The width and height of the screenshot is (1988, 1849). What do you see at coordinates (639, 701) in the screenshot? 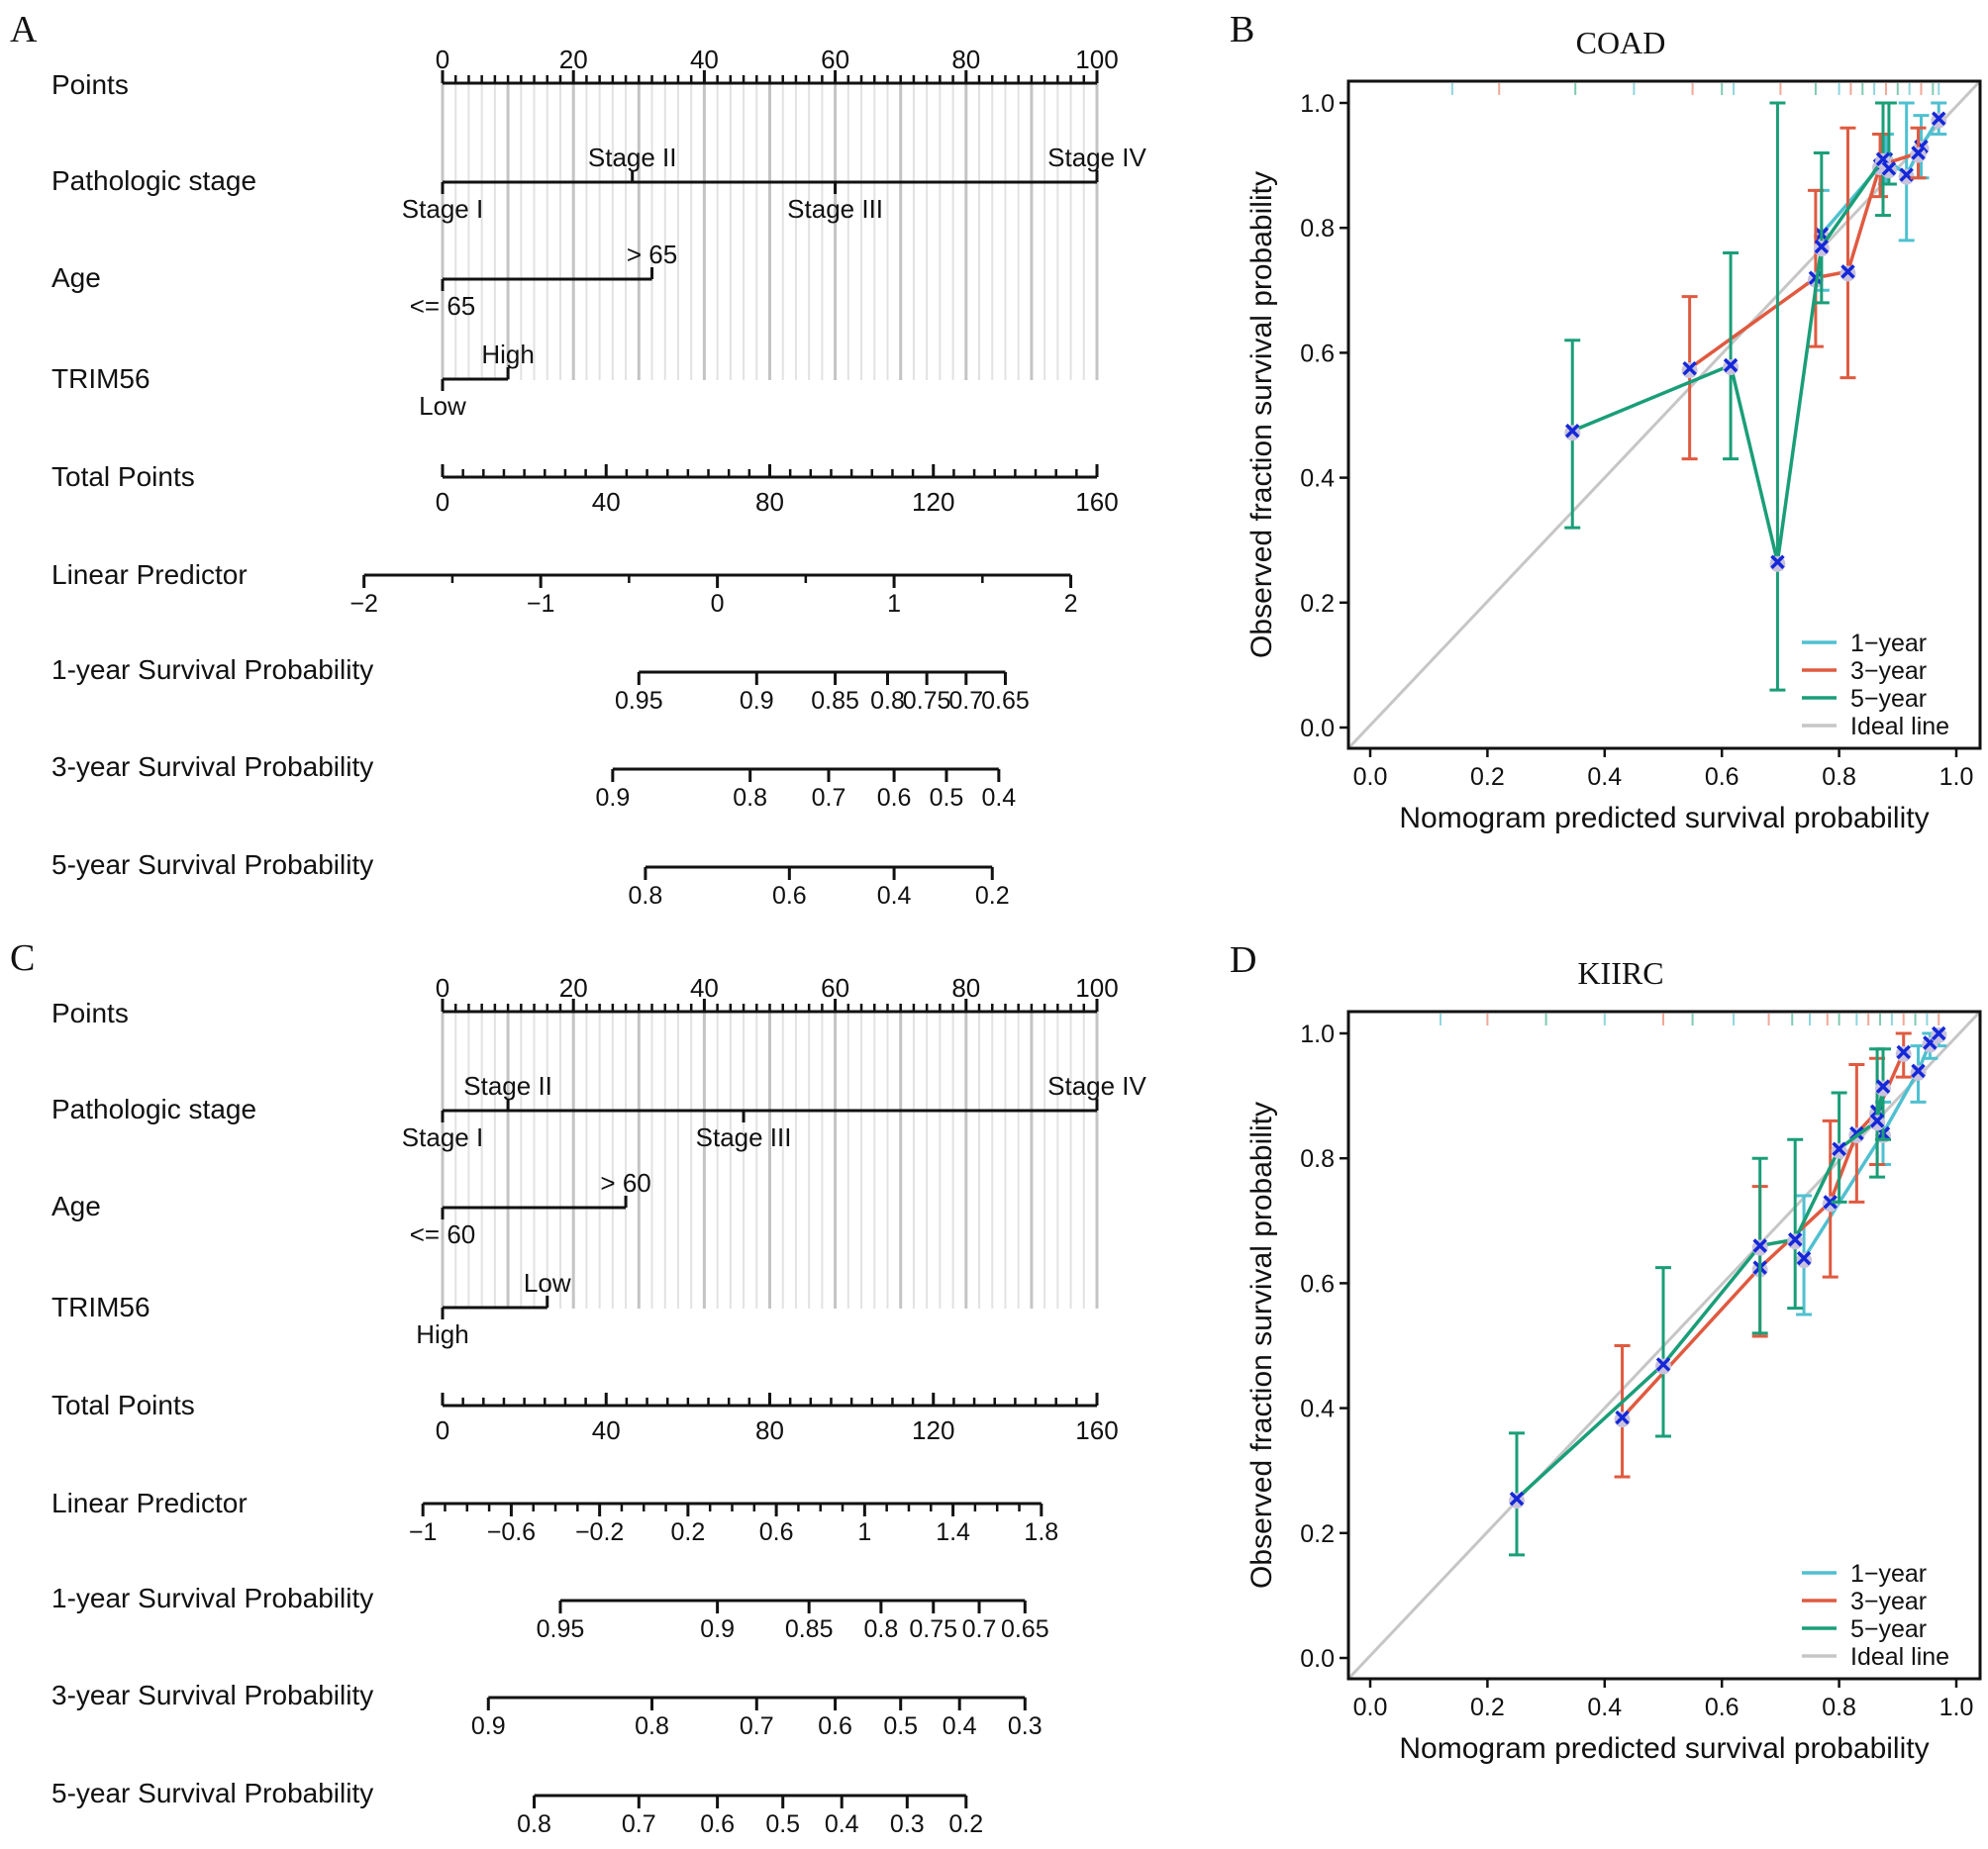
I see `scale-tick-label: 0.95` at bounding box center [639, 701].